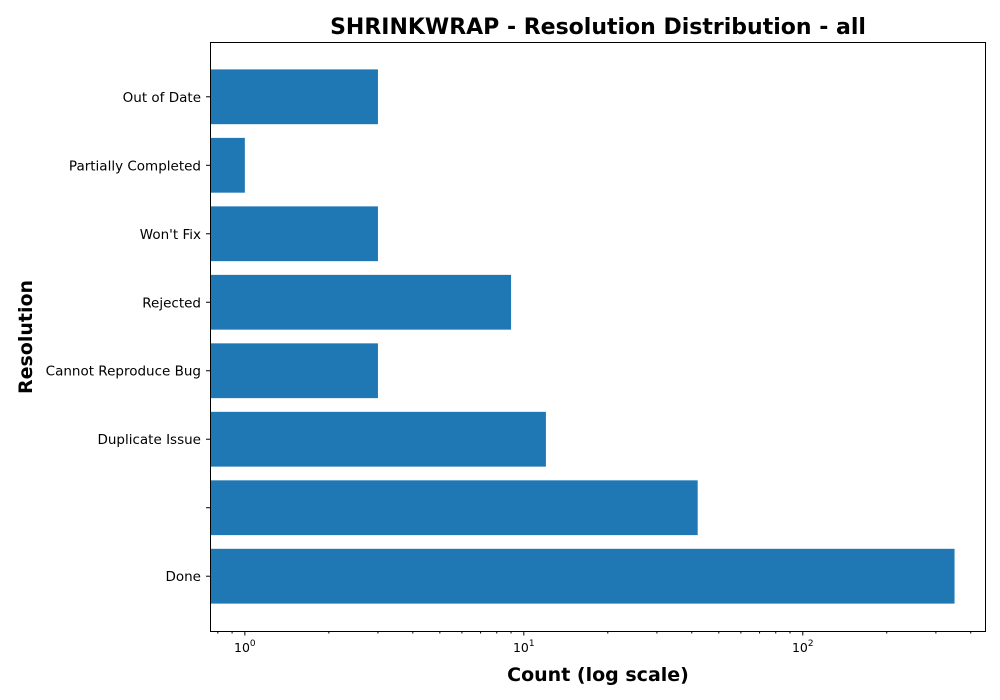 This screenshot has width=1000, height=700. What do you see at coordinates (524, 647) in the screenshot?
I see `x-tick-label: 101` at bounding box center [524, 647].